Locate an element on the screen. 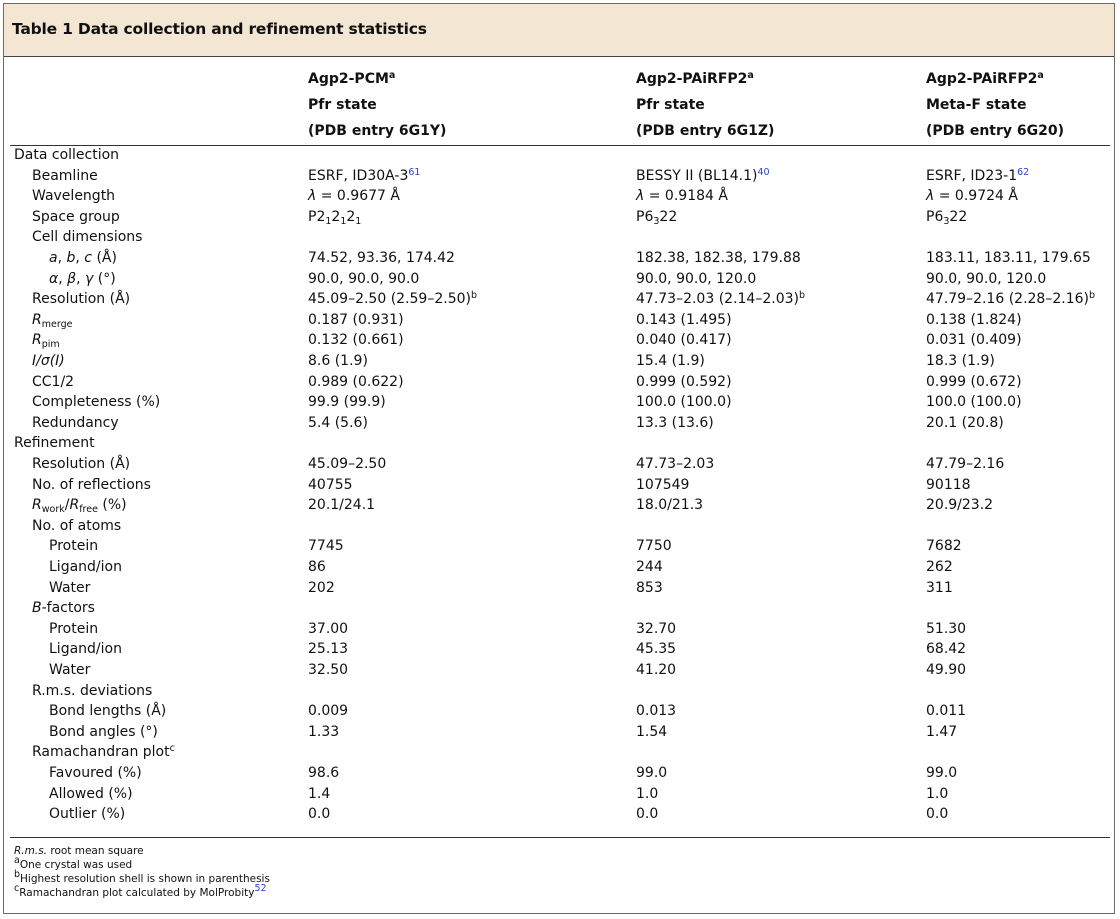 This screenshot has width=1120, height=919. table-row: No. of atoms is located at coordinates (559, 526).